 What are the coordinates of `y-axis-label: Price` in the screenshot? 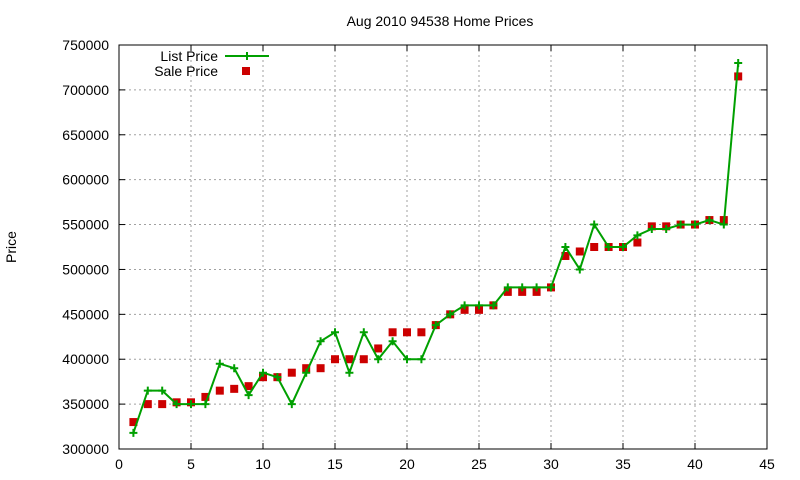 It's located at (11, 247).